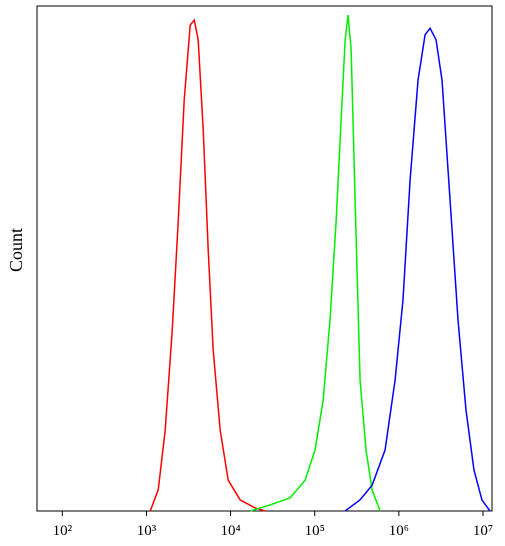 The width and height of the screenshot is (505, 546). I want to click on y-axis-label: Count, so click(16, 250).